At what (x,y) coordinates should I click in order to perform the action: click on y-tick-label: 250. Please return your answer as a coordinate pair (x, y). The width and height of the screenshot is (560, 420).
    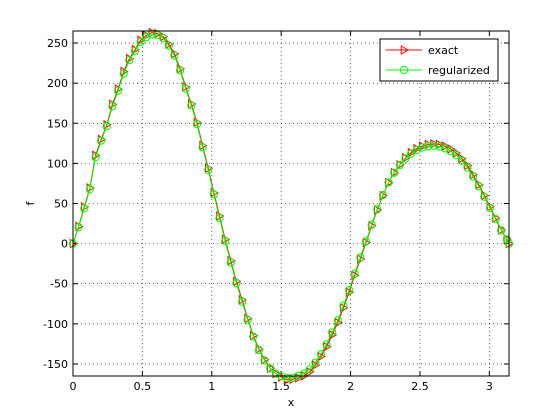
    Looking at the image, I should click on (57, 43).